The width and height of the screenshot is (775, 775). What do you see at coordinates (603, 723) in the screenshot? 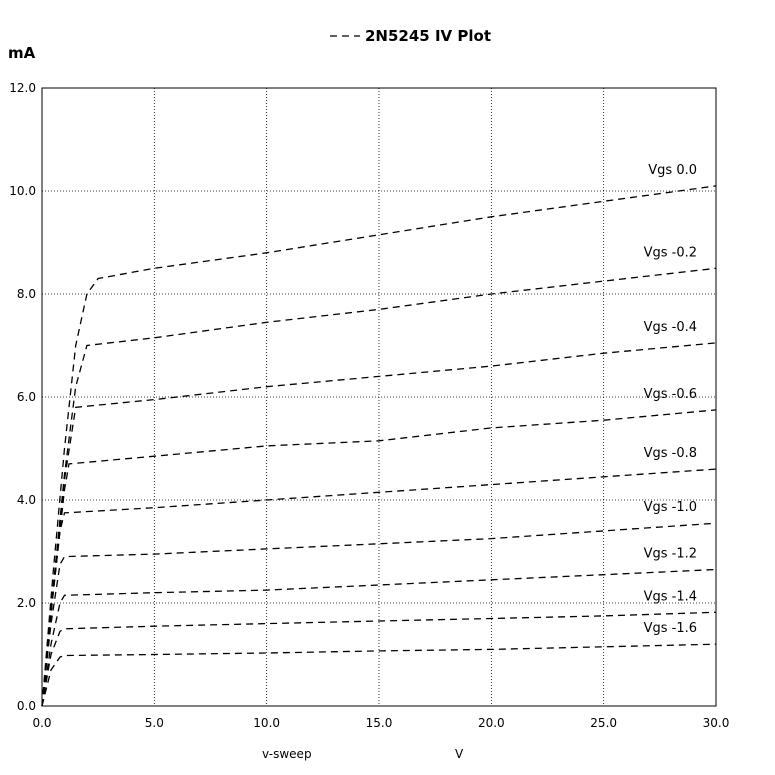
I see `x-tick-label: 25.0` at bounding box center [603, 723].